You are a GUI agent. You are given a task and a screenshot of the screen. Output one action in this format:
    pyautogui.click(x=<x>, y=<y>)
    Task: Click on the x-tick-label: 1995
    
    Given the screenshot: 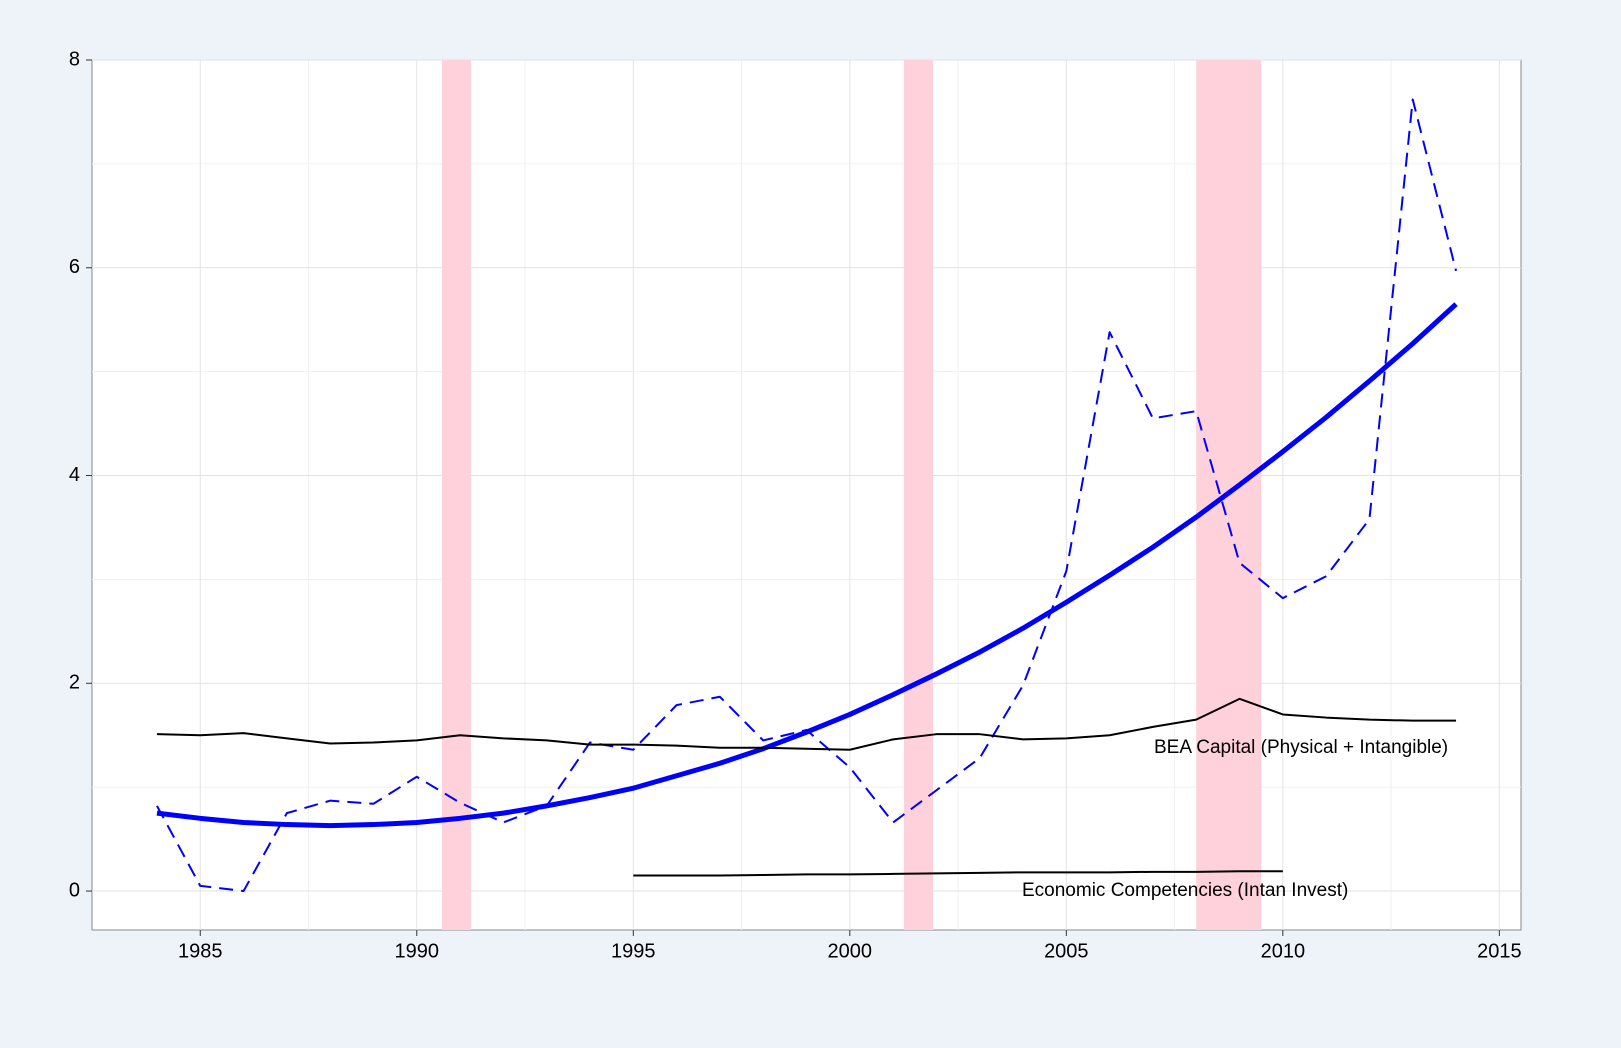 What is the action you would take?
    pyautogui.click(x=633, y=951)
    